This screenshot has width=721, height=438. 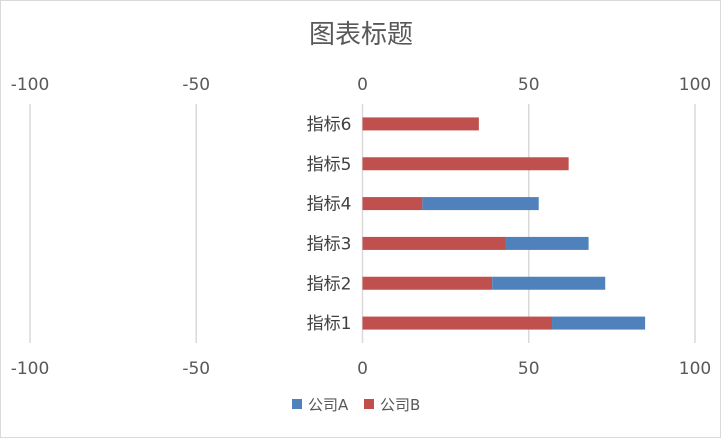 What do you see at coordinates (329, 165) in the screenshot?
I see `category-label: 指标5` at bounding box center [329, 165].